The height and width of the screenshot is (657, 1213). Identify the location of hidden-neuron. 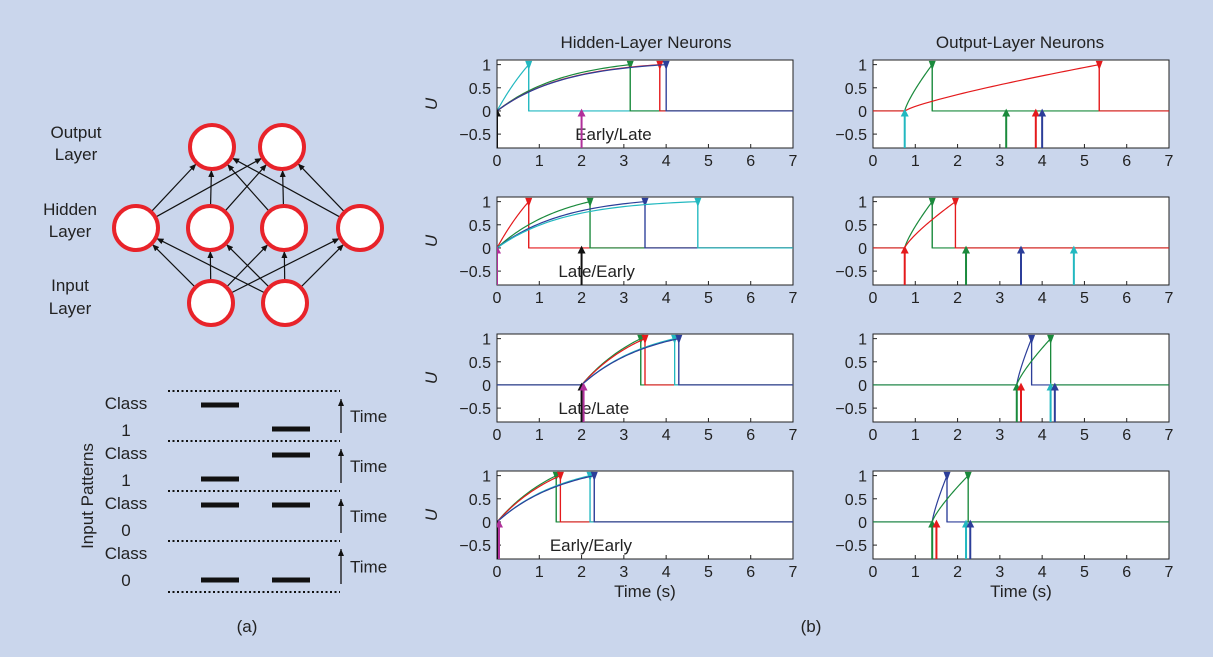
(284, 228).